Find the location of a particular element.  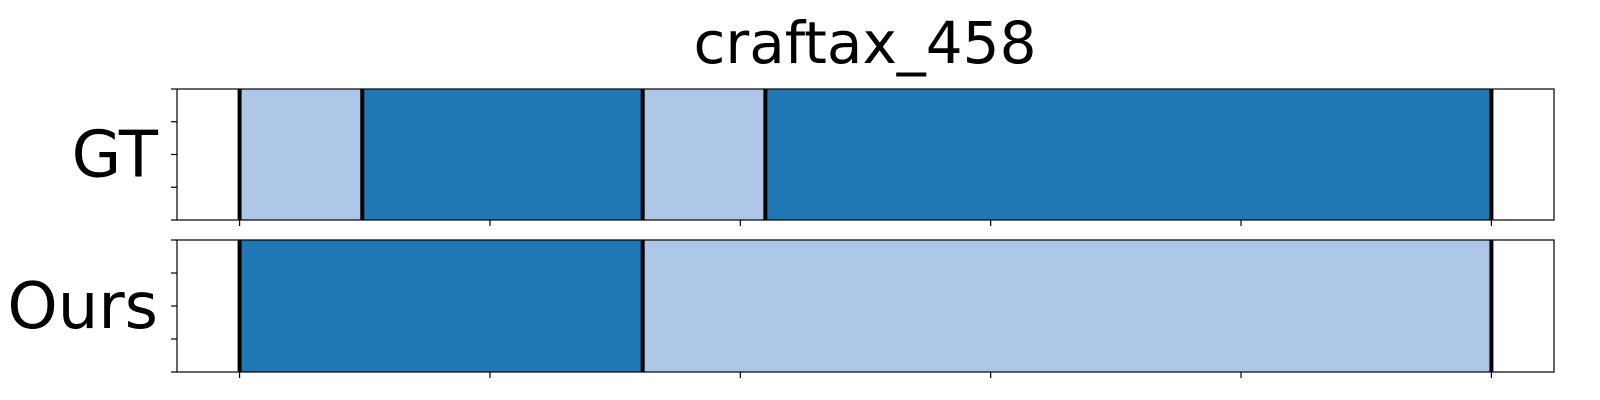

row-label: GT is located at coordinates (115, 156).